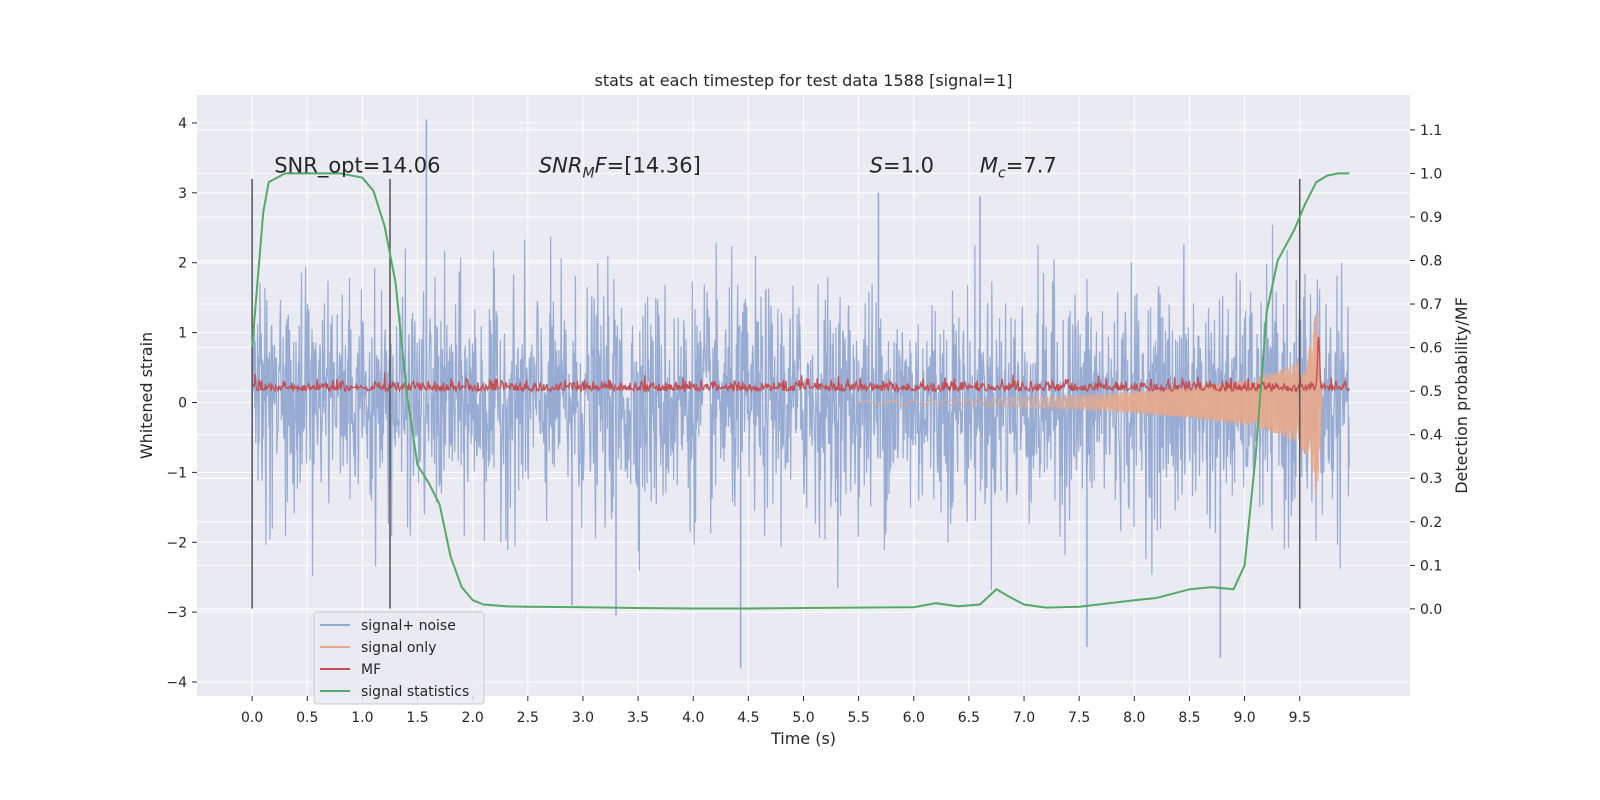 The height and width of the screenshot is (800, 1600). Describe the element at coordinates (859, 718) in the screenshot. I see `x-tick-label: 5.5` at that location.